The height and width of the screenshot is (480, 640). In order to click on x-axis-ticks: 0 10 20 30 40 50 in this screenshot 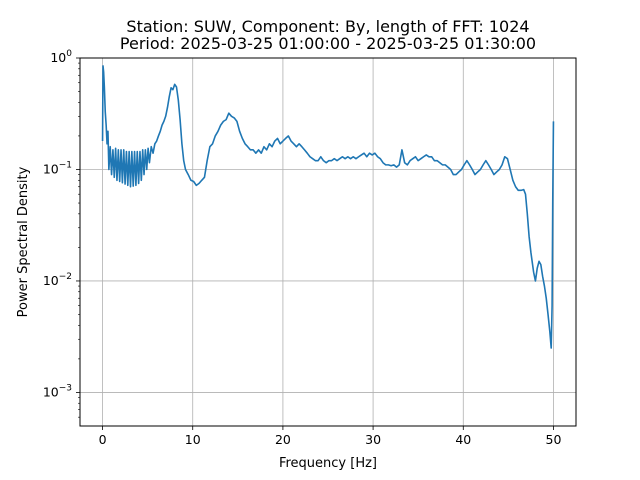, I will do `click(330, 436)`.